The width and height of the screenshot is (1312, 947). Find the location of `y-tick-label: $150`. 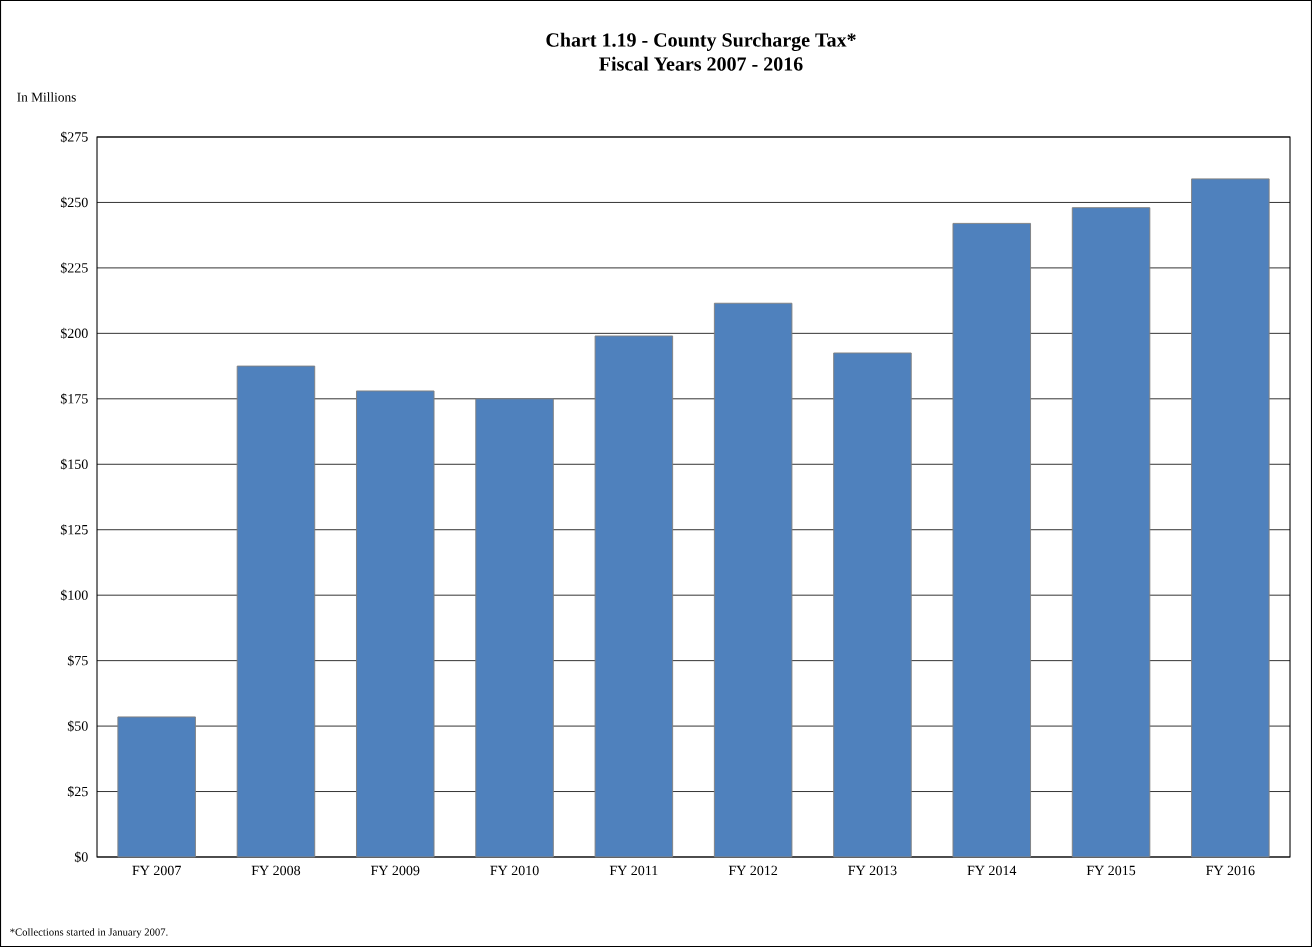

y-tick-label: $150 is located at coordinates (74, 464).